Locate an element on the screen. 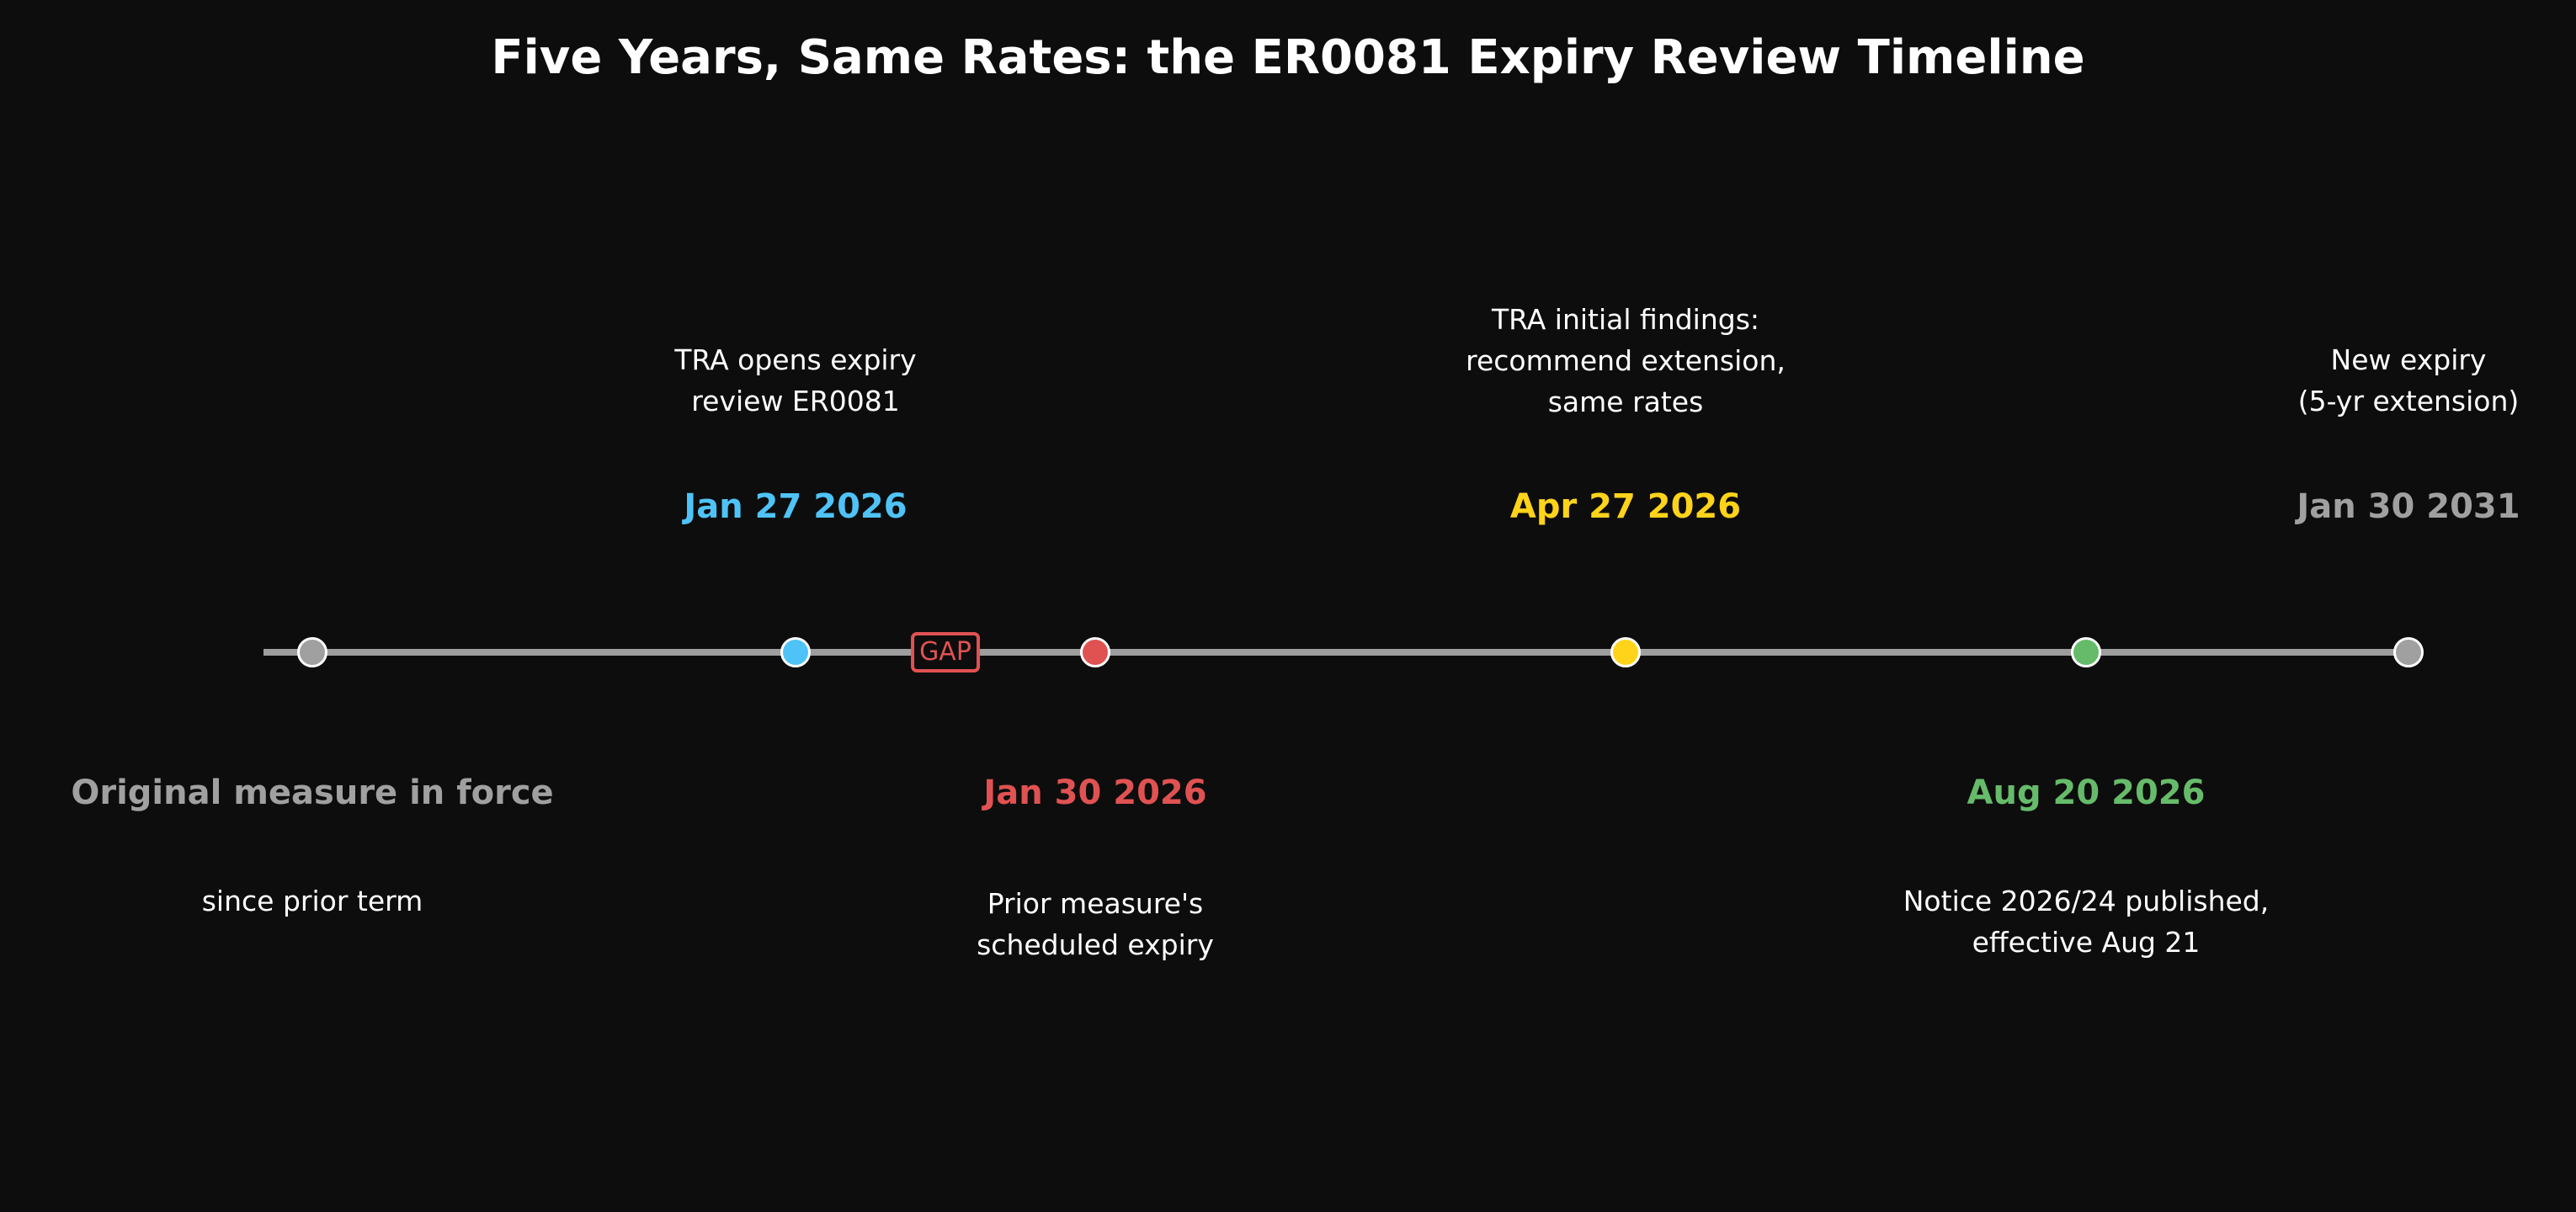 This screenshot has height=1212, width=2576. event-marker-new-expiry is located at coordinates (2409, 652).